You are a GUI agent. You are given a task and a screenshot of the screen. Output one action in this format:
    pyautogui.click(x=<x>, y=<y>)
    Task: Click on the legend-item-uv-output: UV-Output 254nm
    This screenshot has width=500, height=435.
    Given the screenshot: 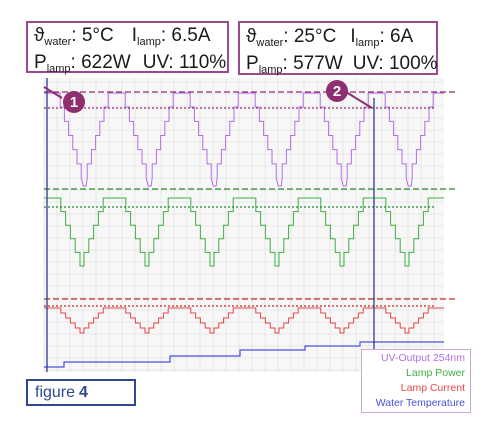 What is the action you would take?
    pyautogui.click(x=422, y=358)
    